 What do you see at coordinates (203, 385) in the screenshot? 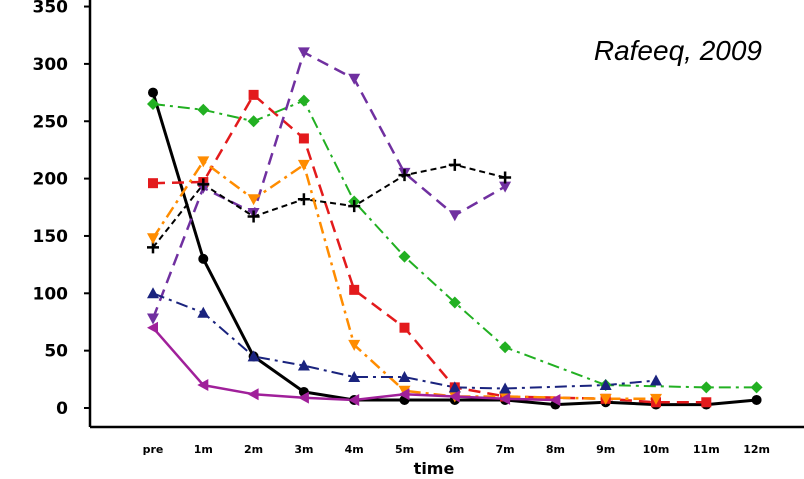
I see `data-point-8-1m` at bounding box center [203, 385].